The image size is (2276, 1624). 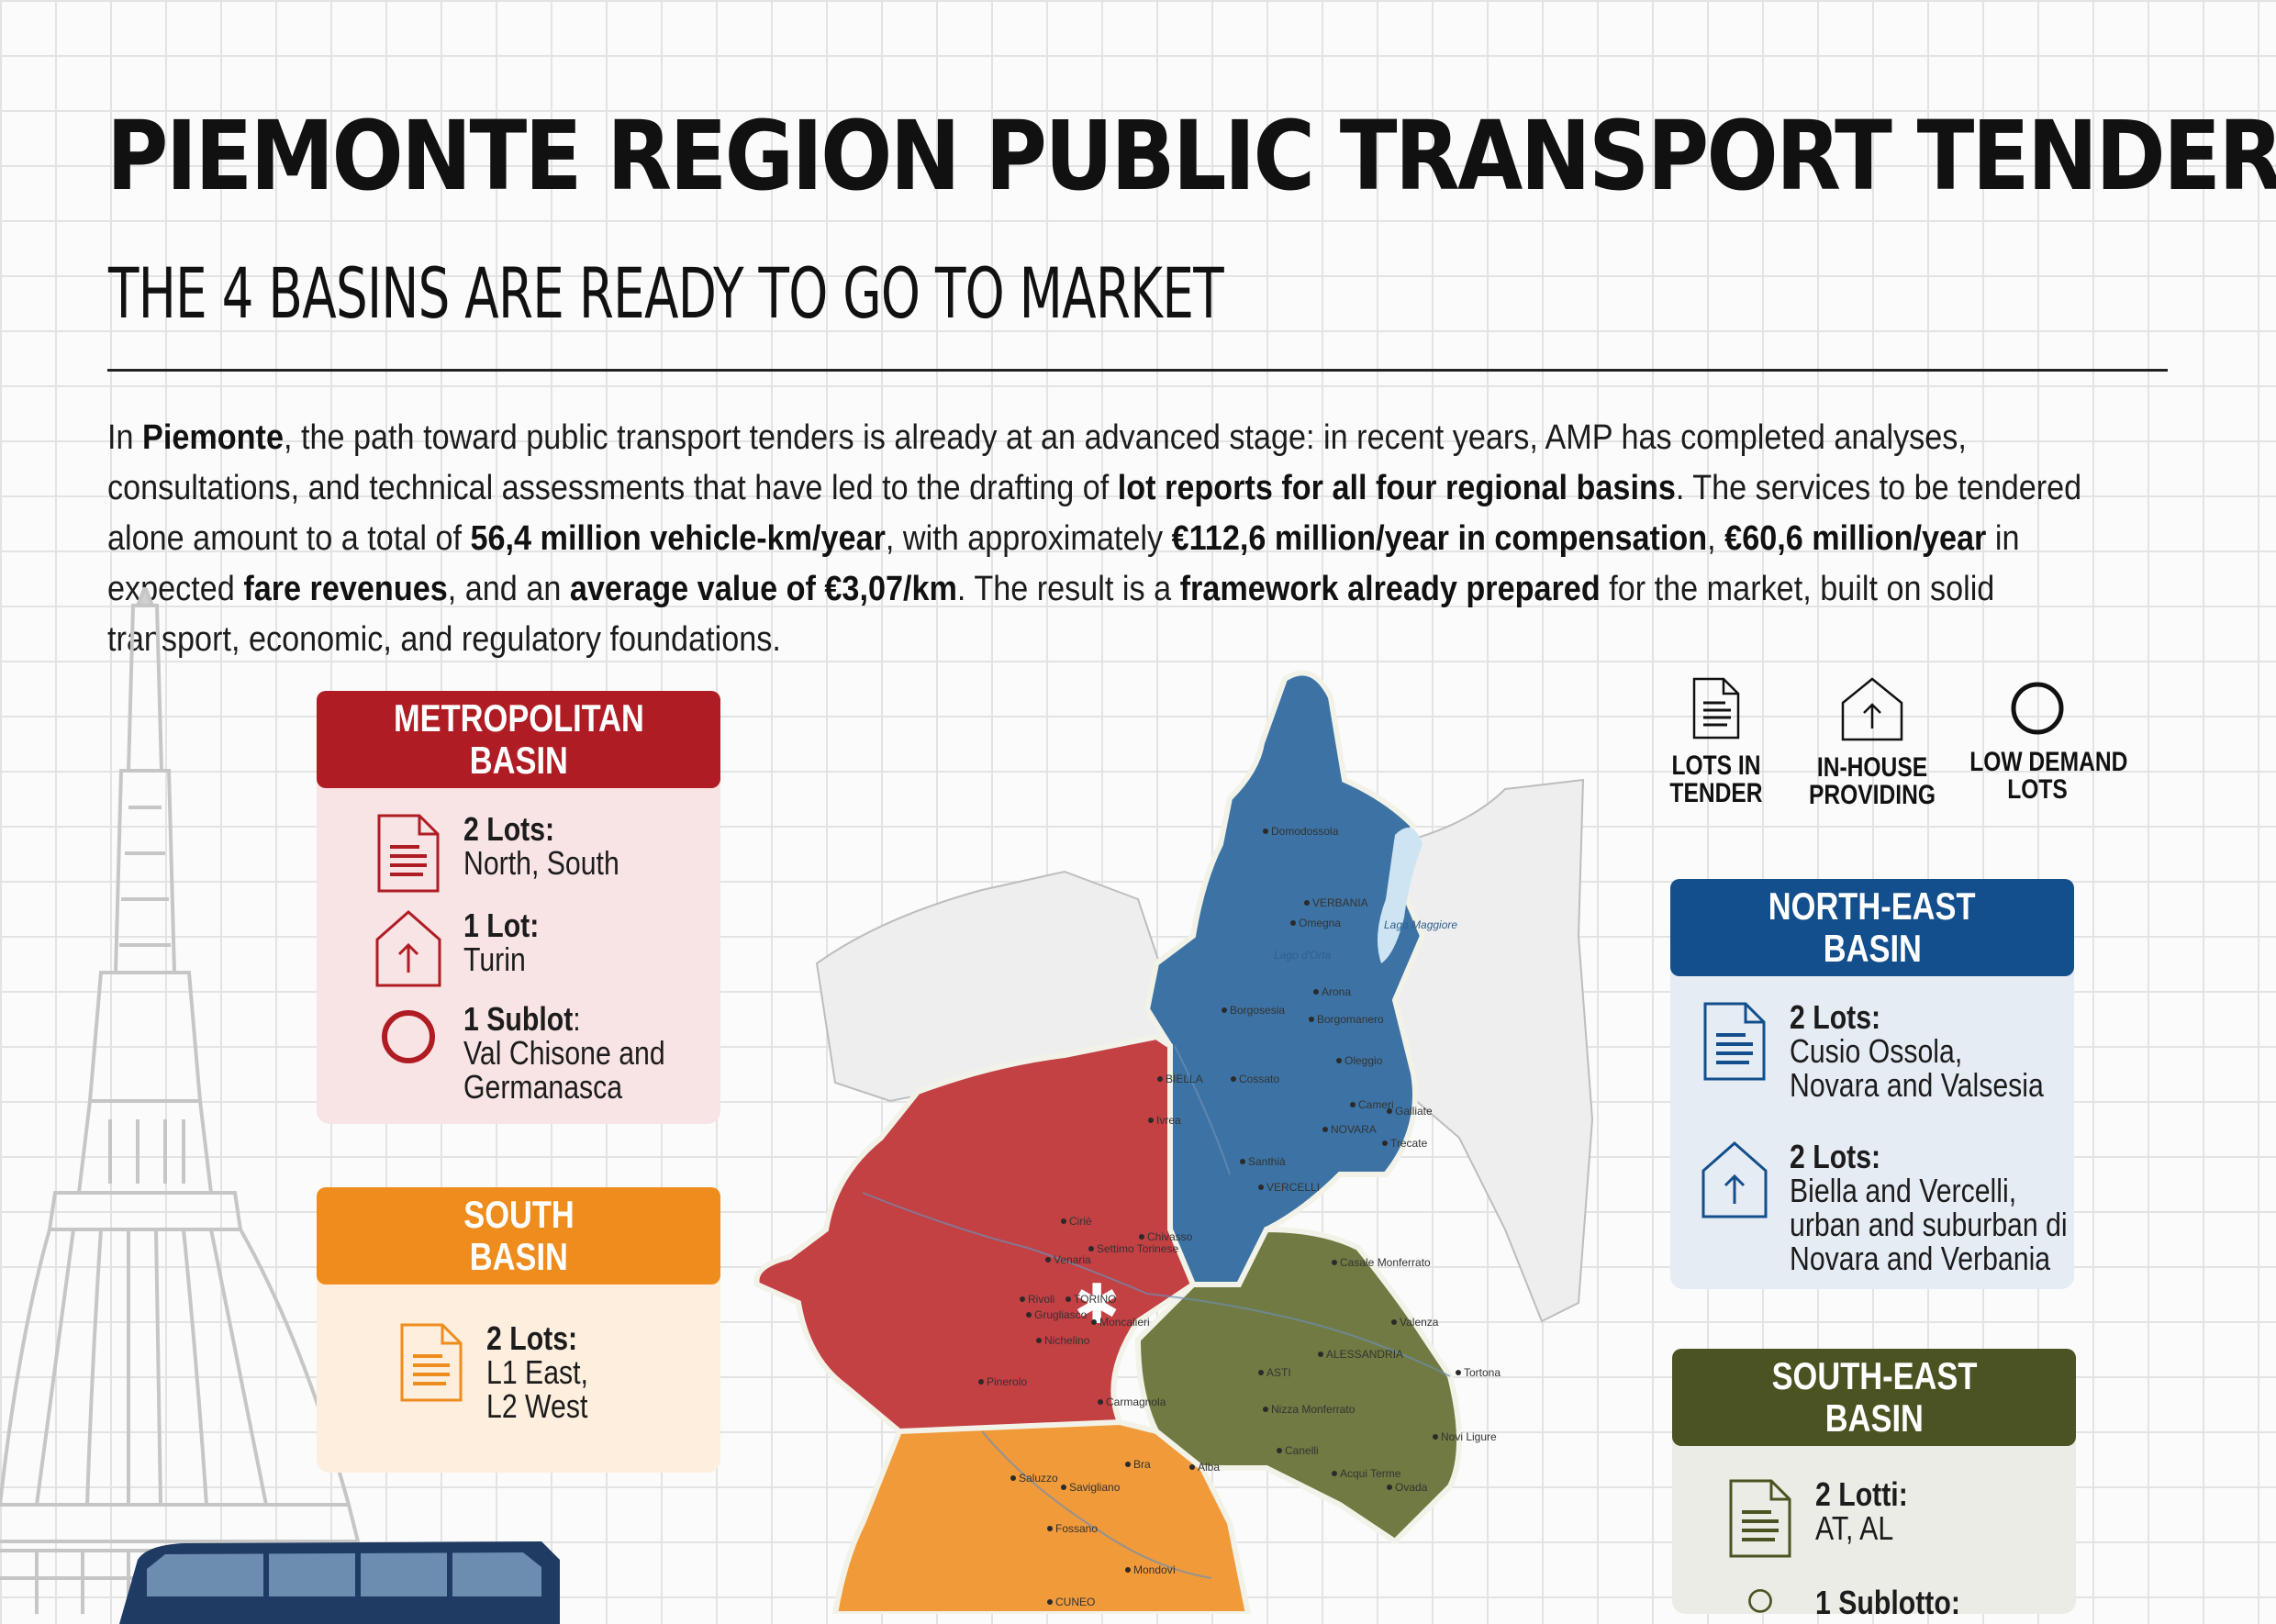 What do you see at coordinates (1154, 1569) in the screenshot?
I see `city-label: Mondovì` at bounding box center [1154, 1569].